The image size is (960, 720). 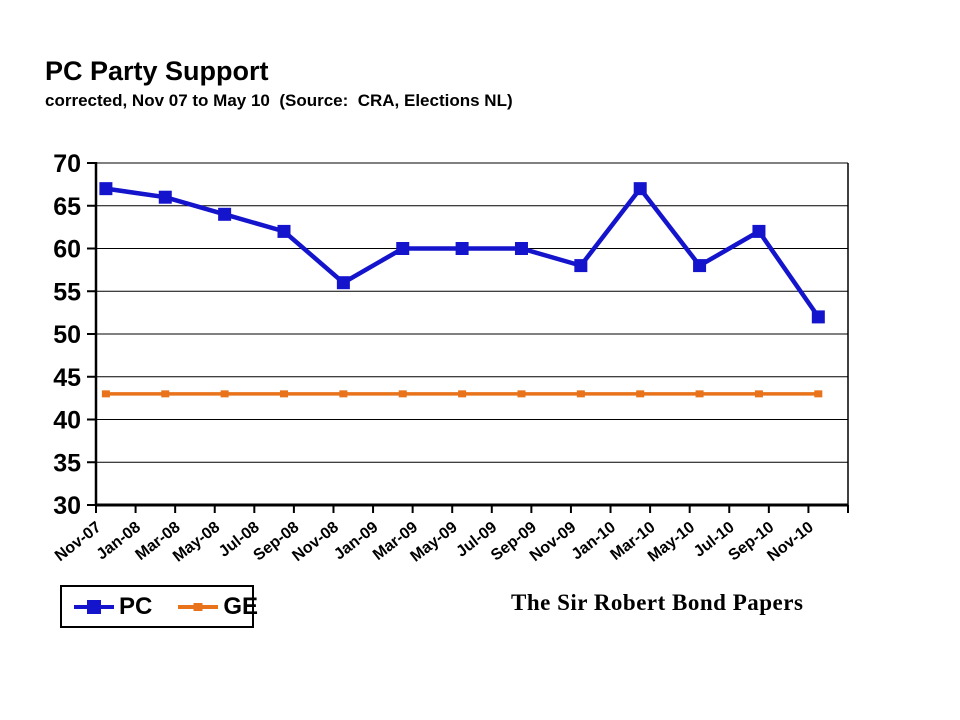 I want to click on legend-item-ge: GE, so click(x=218, y=606).